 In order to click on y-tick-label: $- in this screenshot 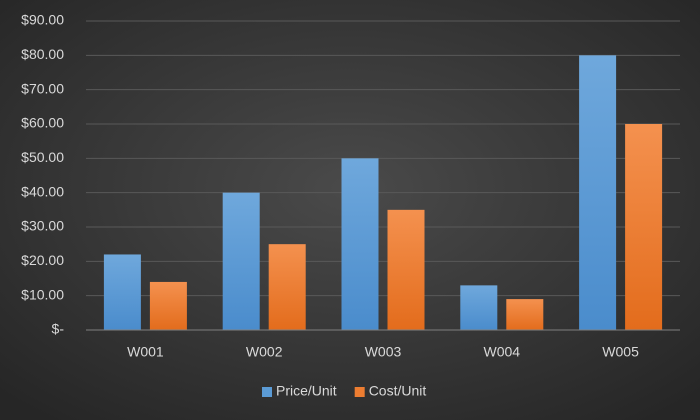, I will do `click(58, 329)`.